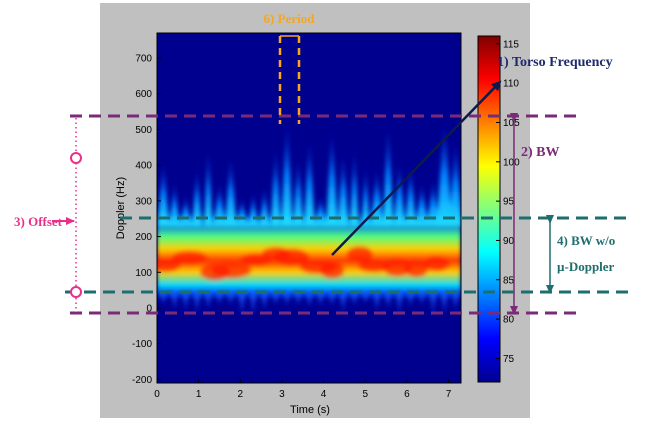  Describe the element at coordinates (143, 273) in the screenshot. I see `y-tick-label: 100` at that location.